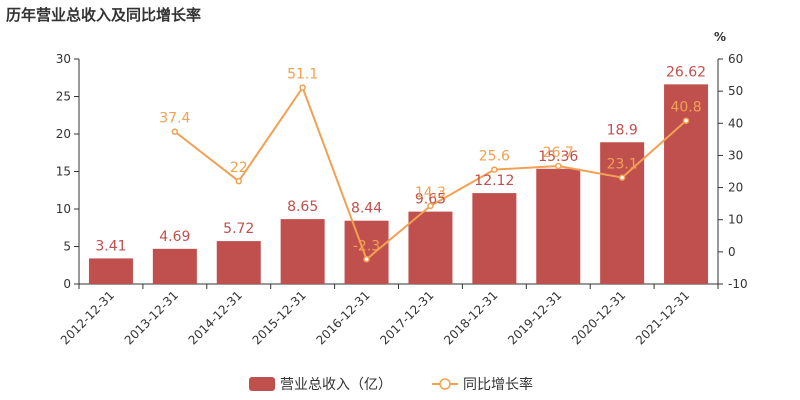 The height and width of the screenshot is (400, 800). Describe the element at coordinates (494, 181) in the screenshot. I see `bar-value-label: 12.12` at that location.